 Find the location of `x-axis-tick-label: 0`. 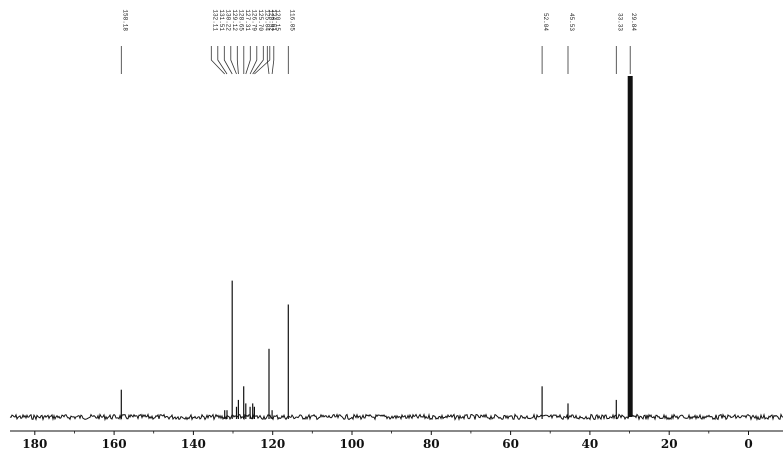

x-axis-tick-label: 0 is located at coordinates (748, 444).